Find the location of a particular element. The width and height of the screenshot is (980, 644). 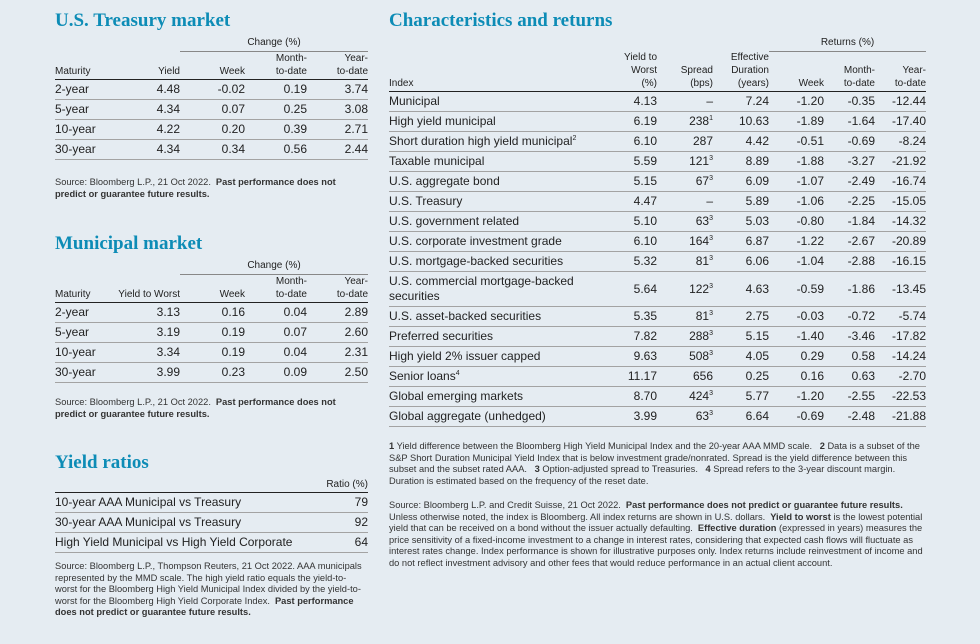

cell-text: -0.72 is located at coordinates (861, 316).